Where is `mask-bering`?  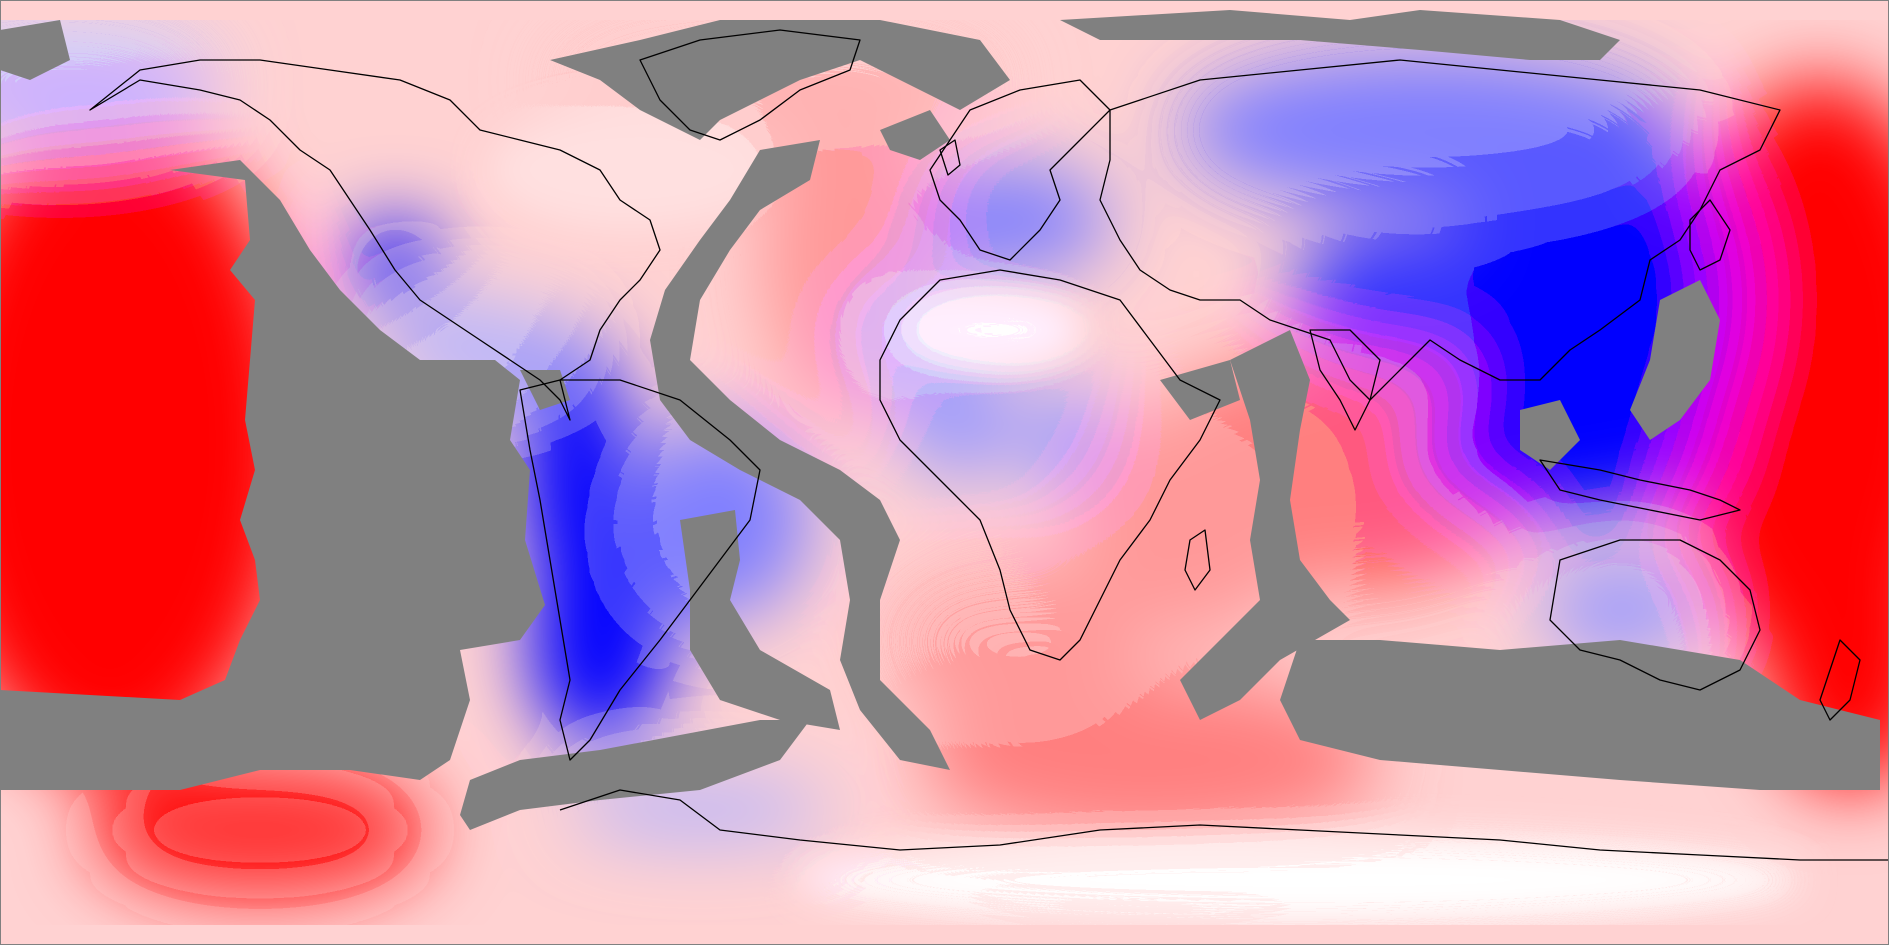
mask-bering is located at coordinates (35, 50).